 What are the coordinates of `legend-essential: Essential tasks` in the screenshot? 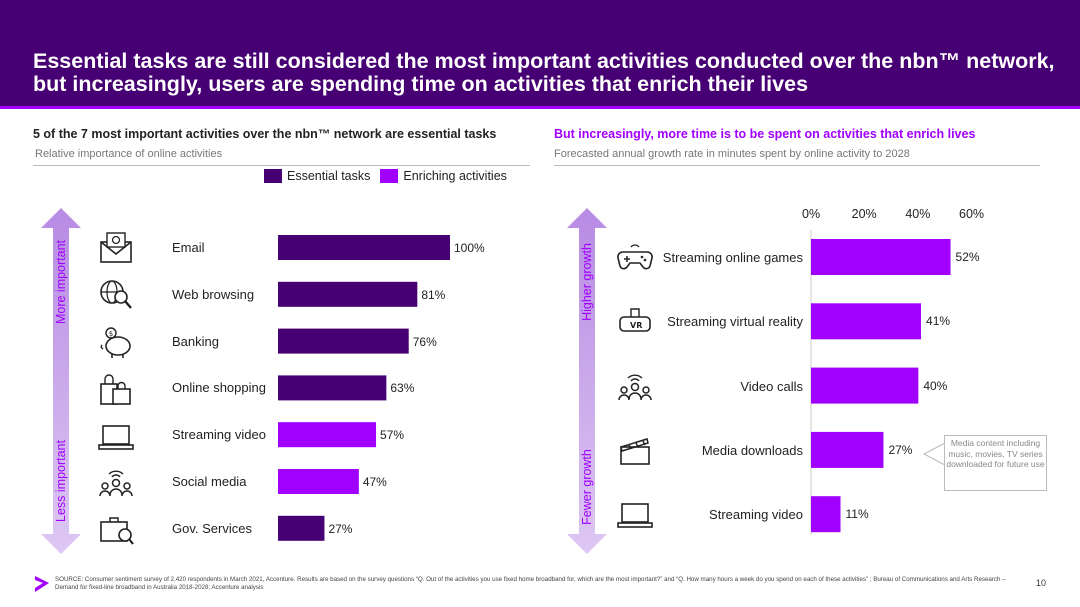 It's located at (317, 176).